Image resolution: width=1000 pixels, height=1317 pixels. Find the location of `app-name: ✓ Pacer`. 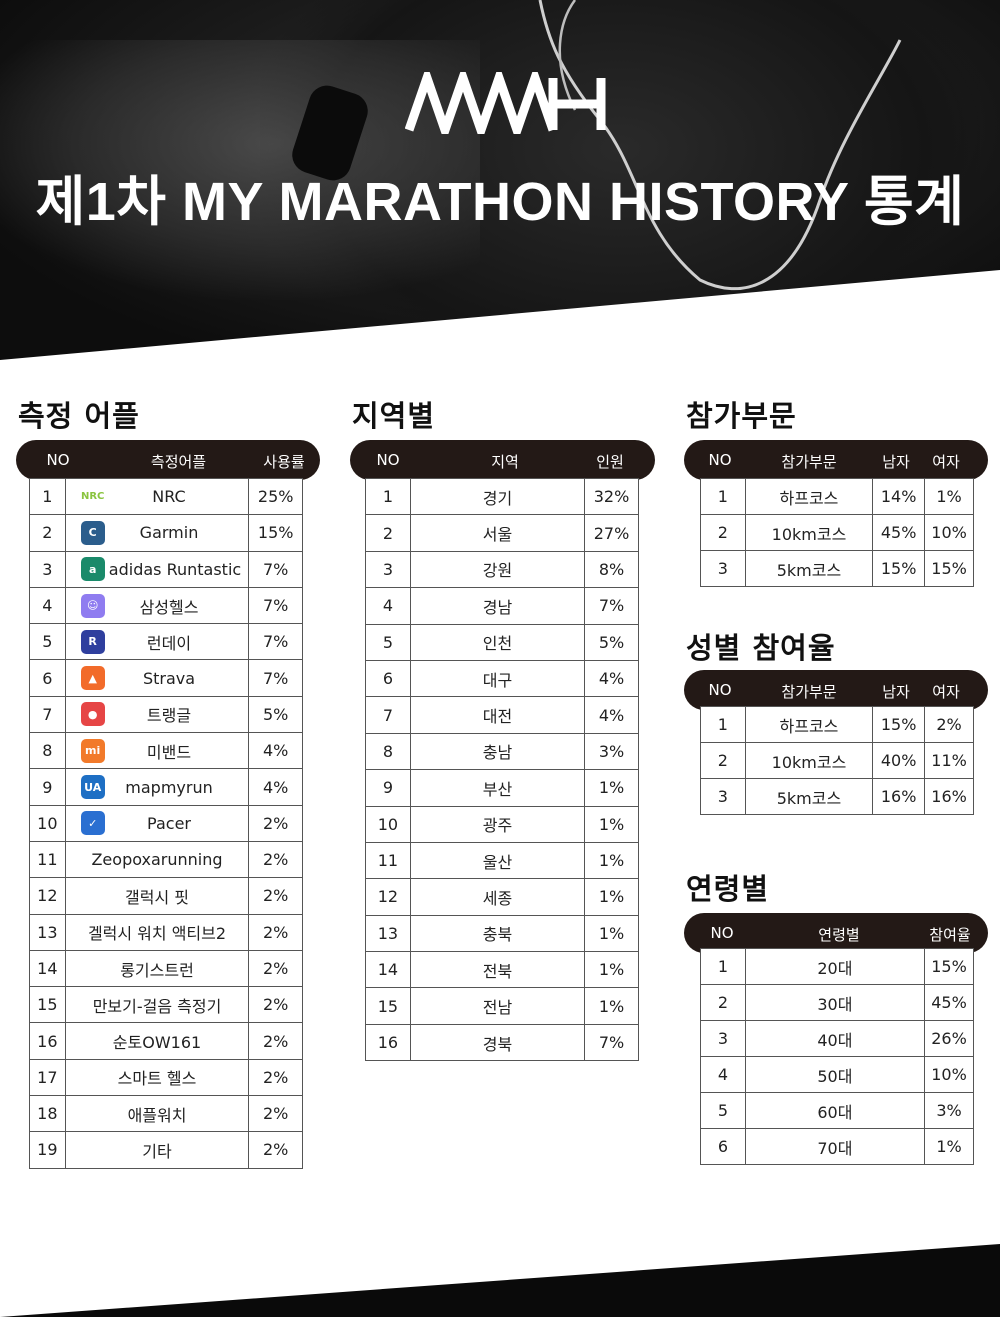

app-name: ✓ Pacer is located at coordinates (157, 823).